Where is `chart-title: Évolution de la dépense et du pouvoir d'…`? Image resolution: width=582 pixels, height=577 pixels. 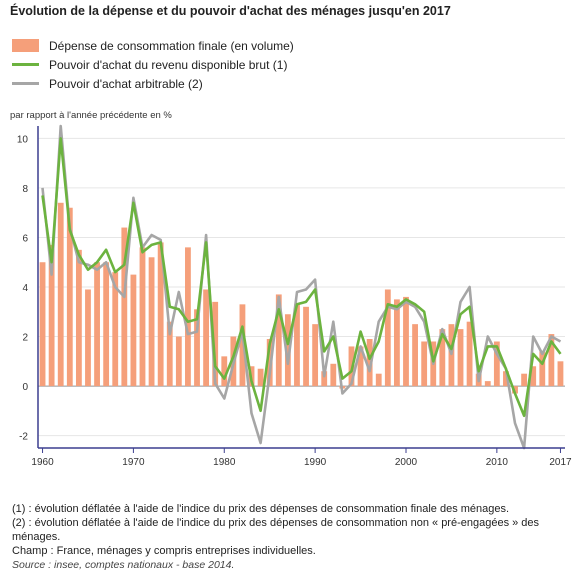
chart-title: Évolution de la dépense et du pouvoir d'… is located at coordinates (230, 11).